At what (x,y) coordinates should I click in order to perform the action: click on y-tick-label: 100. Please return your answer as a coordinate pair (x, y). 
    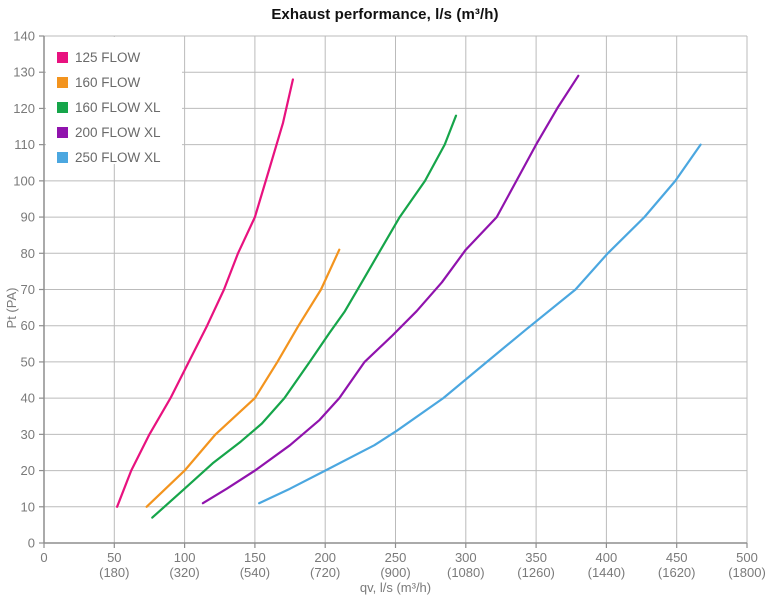
    Looking at the image, I should click on (24, 180).